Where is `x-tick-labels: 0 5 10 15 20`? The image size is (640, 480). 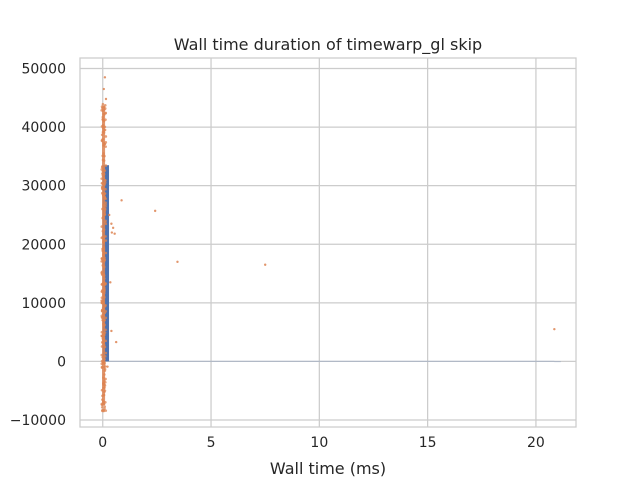 x-tick-labels: 0 5 10 15 20 is located at coordinates (321, 443).